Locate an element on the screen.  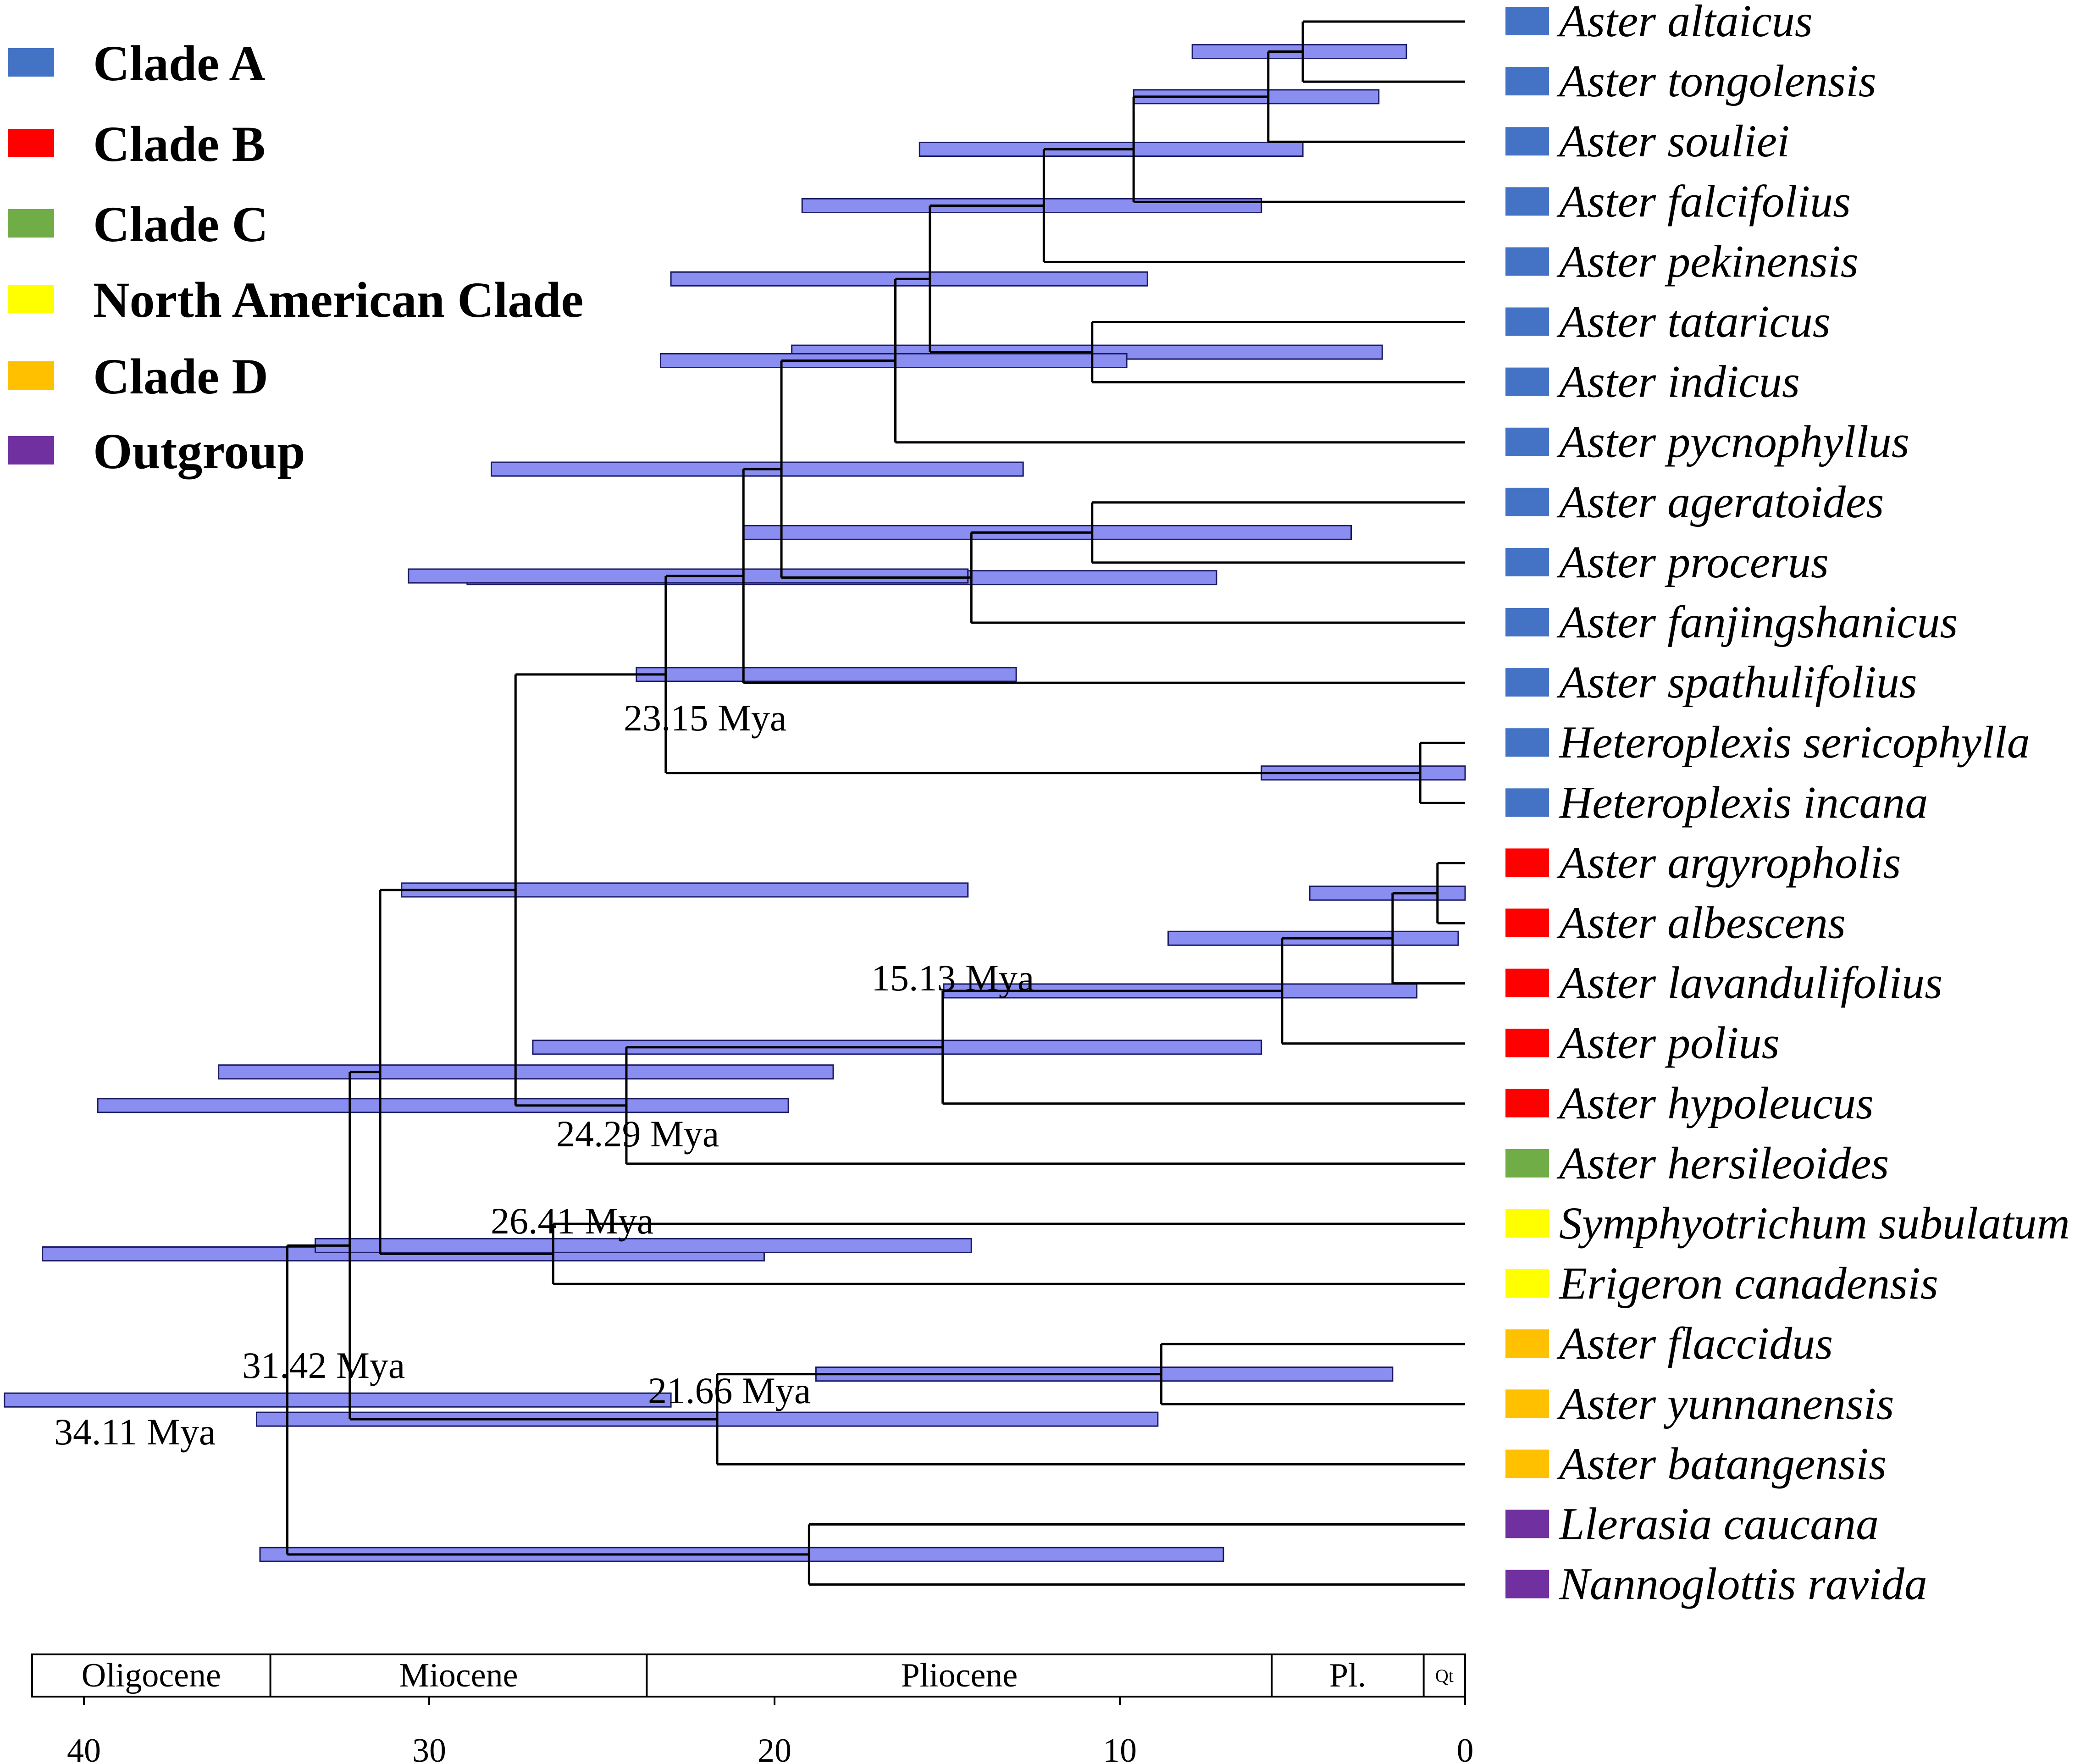
node-age-label: 21.66 Mya is located at coordinates (729, 1391).